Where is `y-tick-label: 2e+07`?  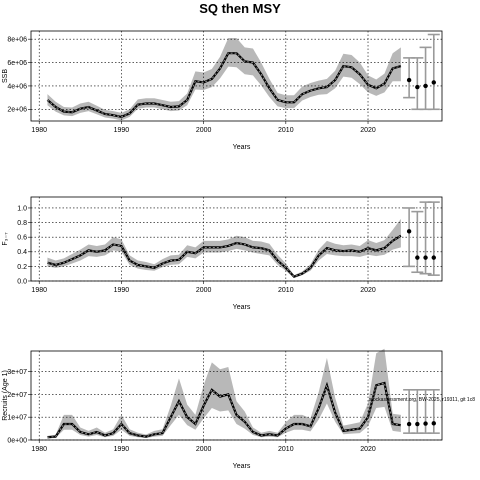 y-tick-label: 2e+07 is located at coordinates (17, 395).